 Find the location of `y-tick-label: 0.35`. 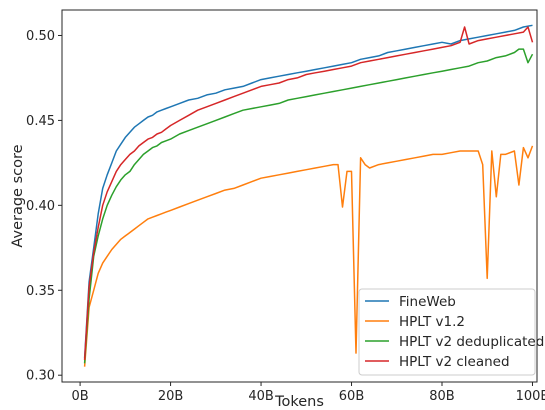

y-tick-label: 0.35 is located at coordinates (40, 291).